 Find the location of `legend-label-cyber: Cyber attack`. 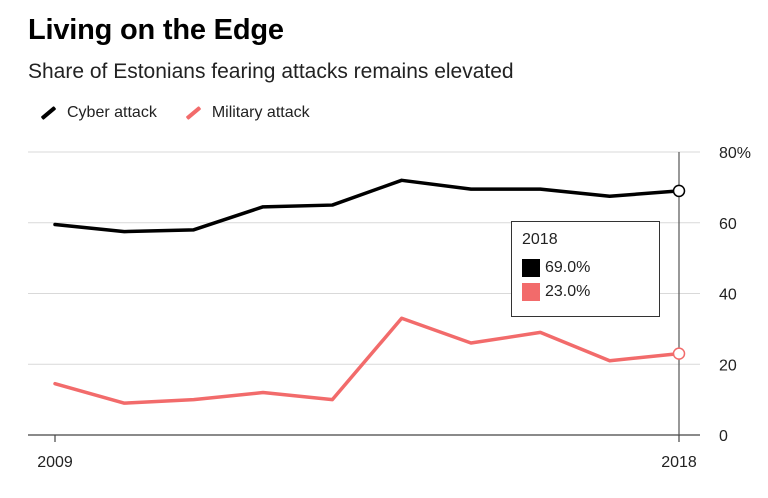

legend-label-cyber: Cyber attack is located at coordinates (112, 112).